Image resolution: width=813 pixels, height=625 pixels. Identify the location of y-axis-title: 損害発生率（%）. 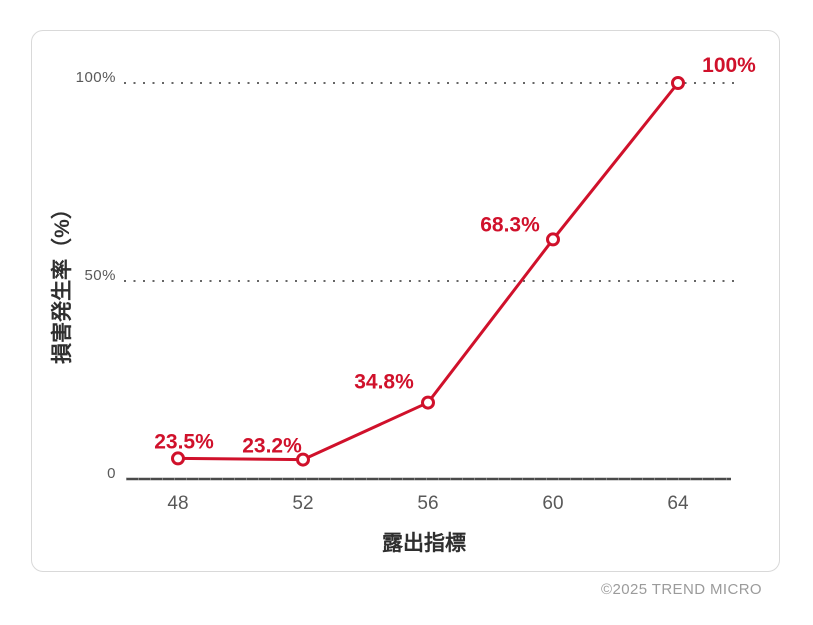
(62, 281).